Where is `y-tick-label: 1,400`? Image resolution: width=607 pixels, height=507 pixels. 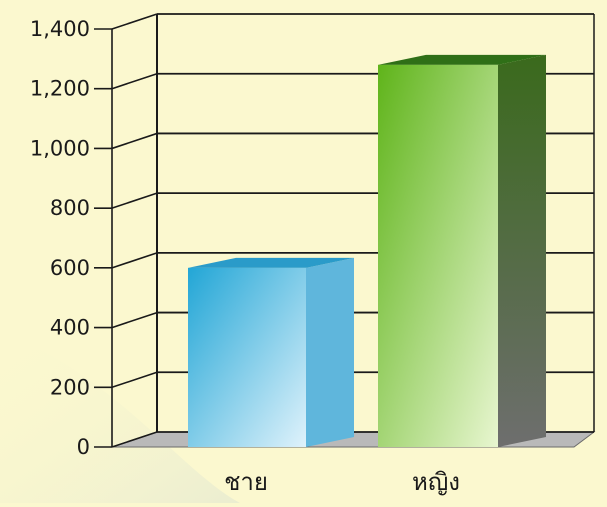
y-tick-label: 1,400 is located at coordinates (60, 29).